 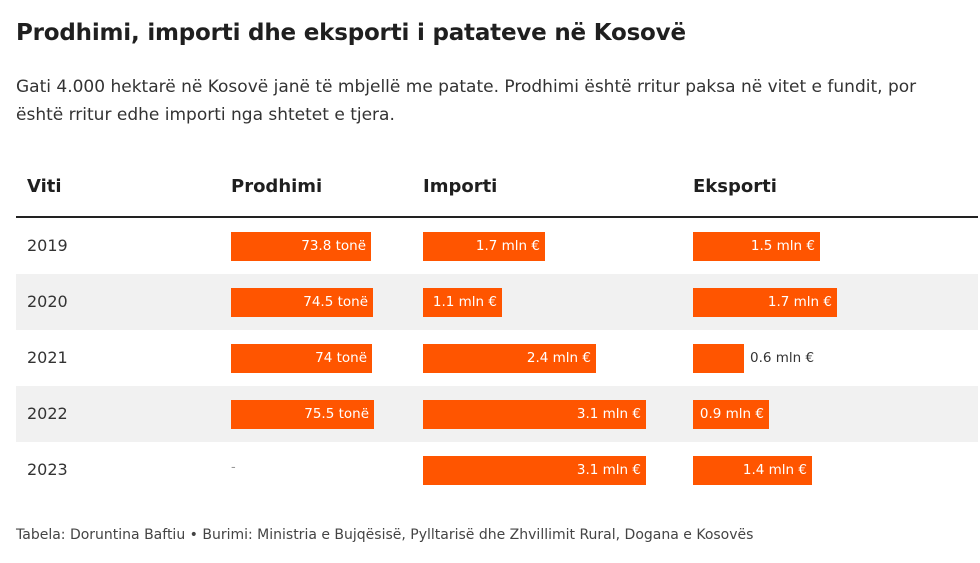 I want to click on column-header-eksporti: Eksporti, so click(x=735, y=186).